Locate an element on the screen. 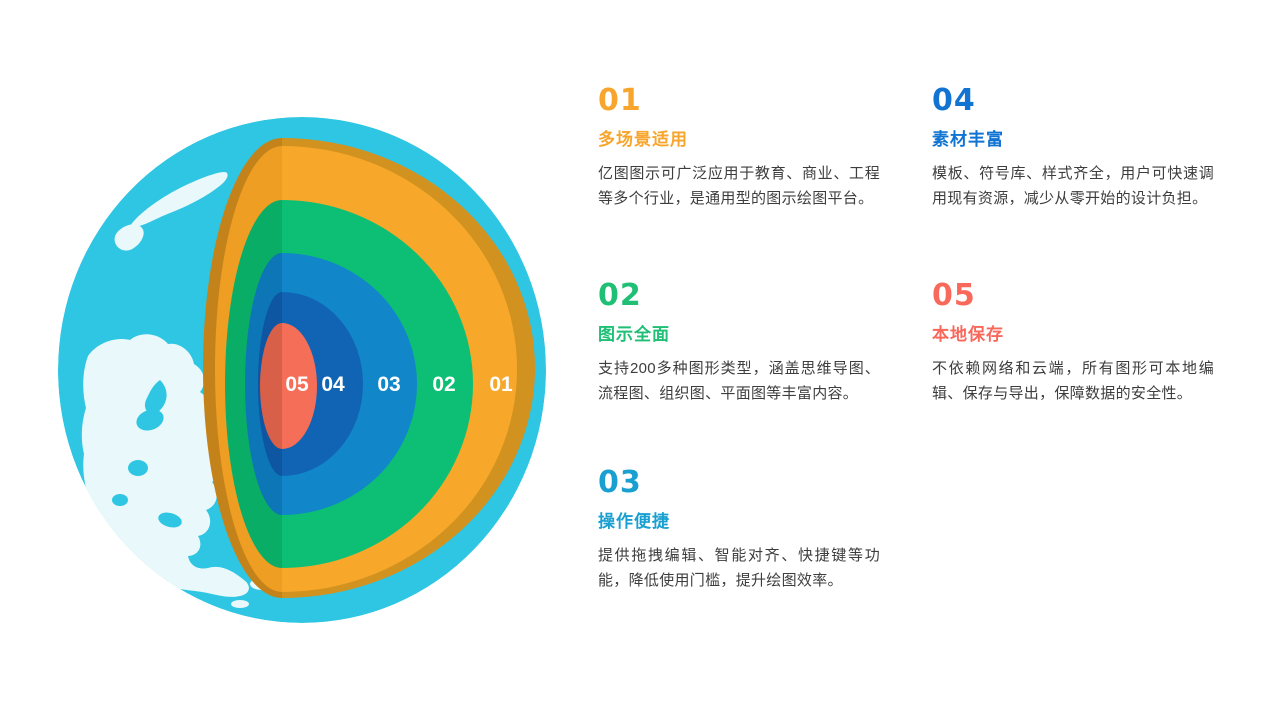 Image resolution: width=1280 pixels, height=720 pixels. feature-description: 亿图图示可广泛应用于教育、商业、工程等多个行业，是通用型的图示绘图平台。 is located at coordinates (739, 186).